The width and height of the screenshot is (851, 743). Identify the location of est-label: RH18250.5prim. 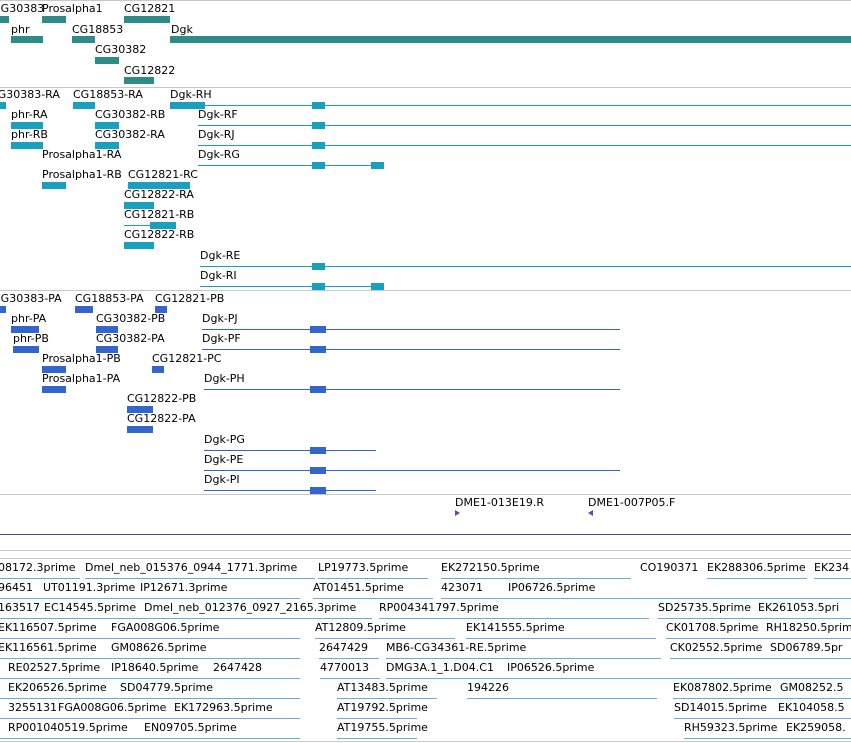
(808, 627).